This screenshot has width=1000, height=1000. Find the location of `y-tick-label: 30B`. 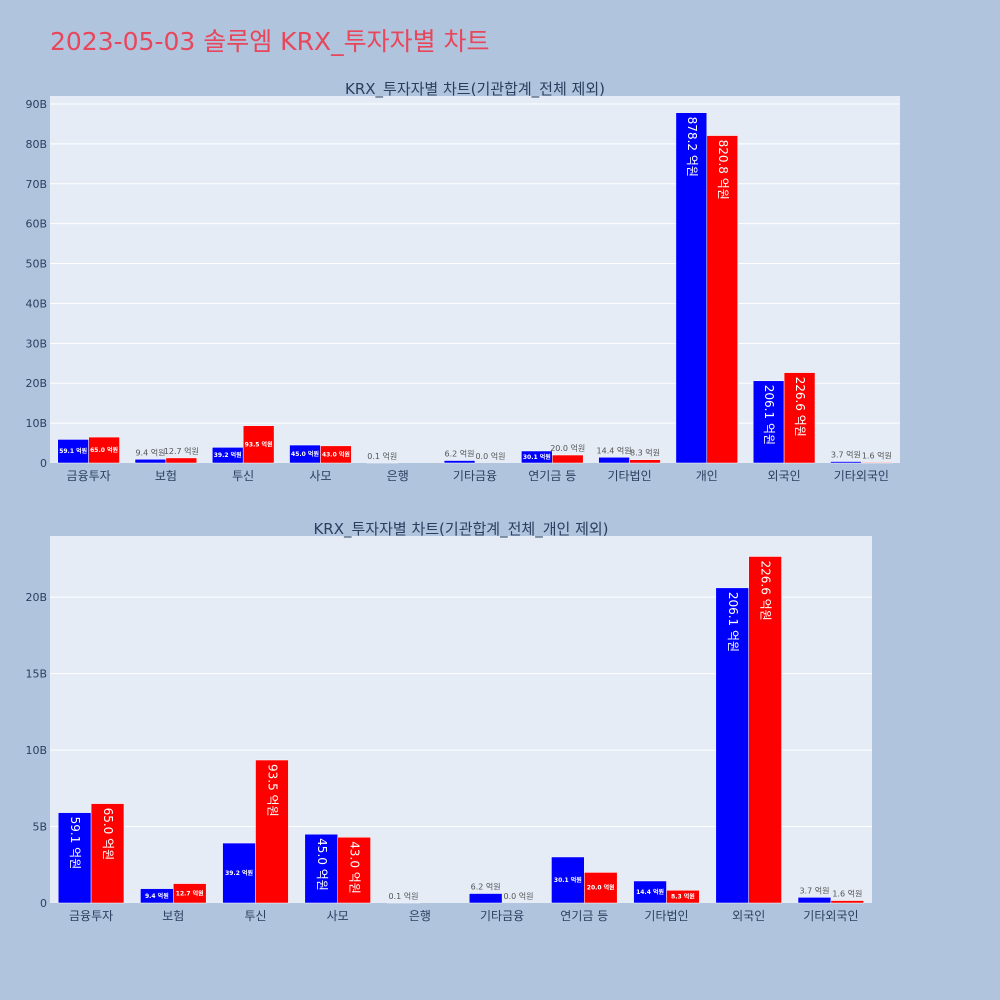

y-tick-label: 30B is located at coordinates (36, 343).